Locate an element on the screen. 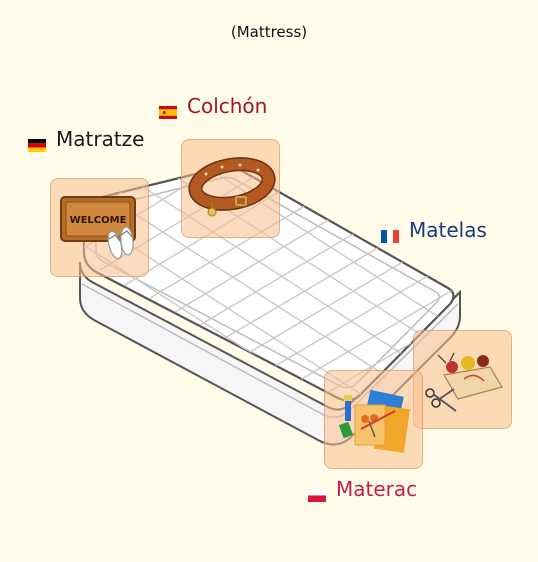  poland-flag-icon is located at coordinates (317, 492).